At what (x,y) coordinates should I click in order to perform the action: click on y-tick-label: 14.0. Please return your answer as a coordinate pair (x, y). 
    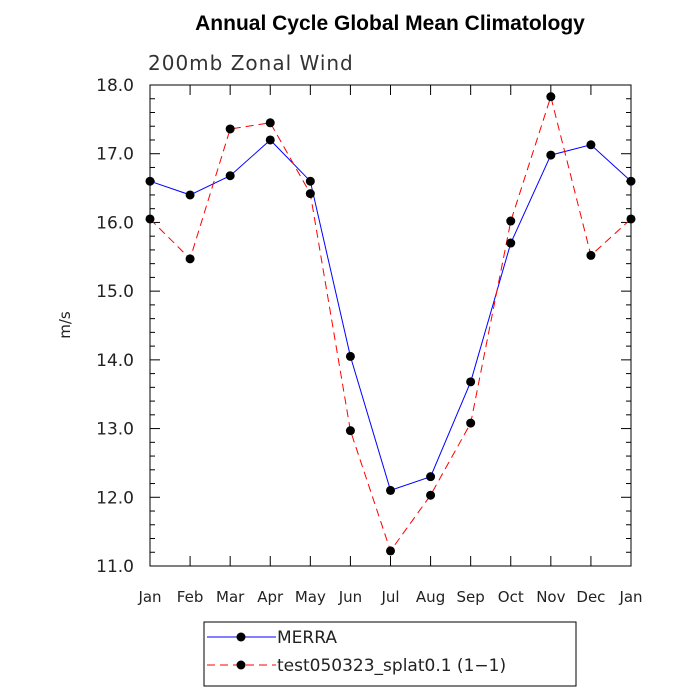
    Looking at the image, I should click on (115, 361).